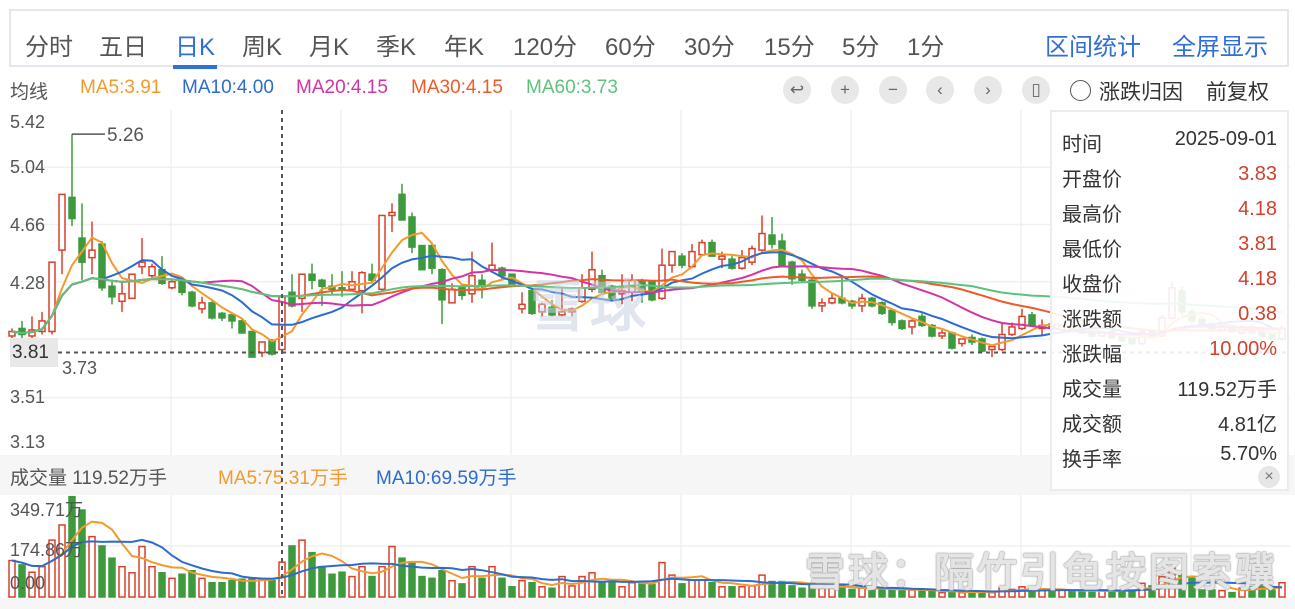 This screenshot has width=1295, height=609. What do you see at coordinates (926, 47) in the screenshot?
I see `tab-1min: 1分` at bounding box center [926, 47].